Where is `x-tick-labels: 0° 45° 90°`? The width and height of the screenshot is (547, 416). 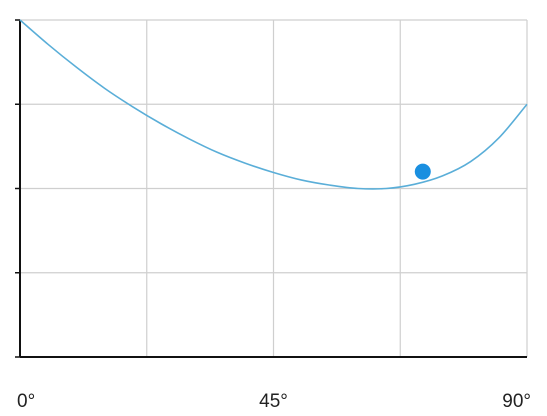
x-tick-labels: 0° 45° 90° is located at coordinates (274, 401).